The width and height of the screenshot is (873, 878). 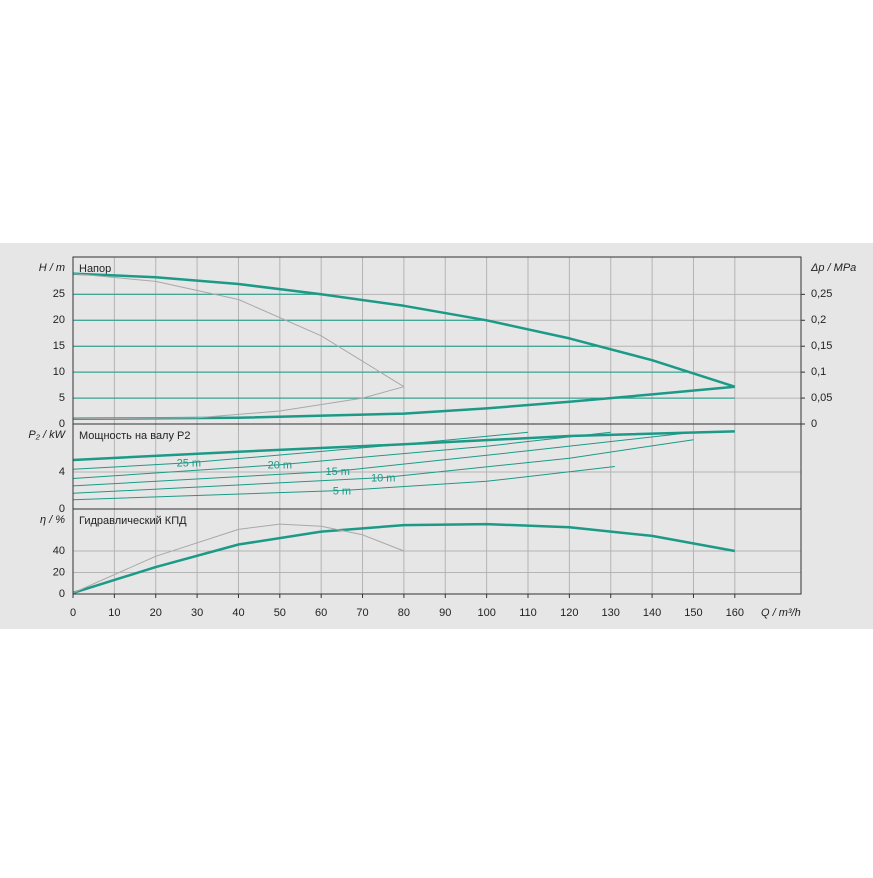 What do you see at coordinates (189, 464) in the screenshot?
I see `curve-label: 25 m` at bounding box center [189, 464].